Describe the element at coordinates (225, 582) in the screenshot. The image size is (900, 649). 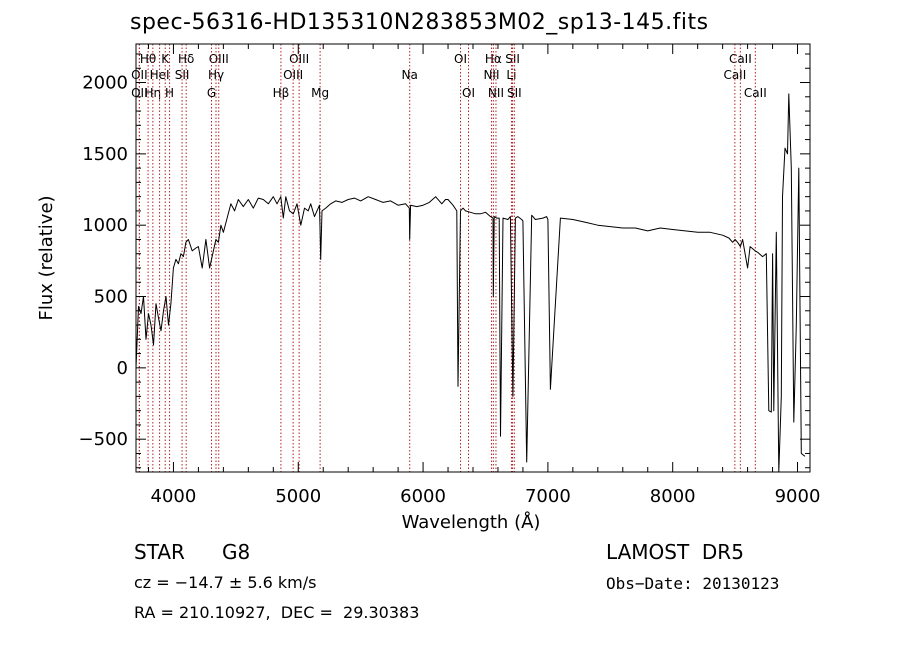
I see `redshift-text: cz = −14.7 ± 5.6 km/s` at that location.